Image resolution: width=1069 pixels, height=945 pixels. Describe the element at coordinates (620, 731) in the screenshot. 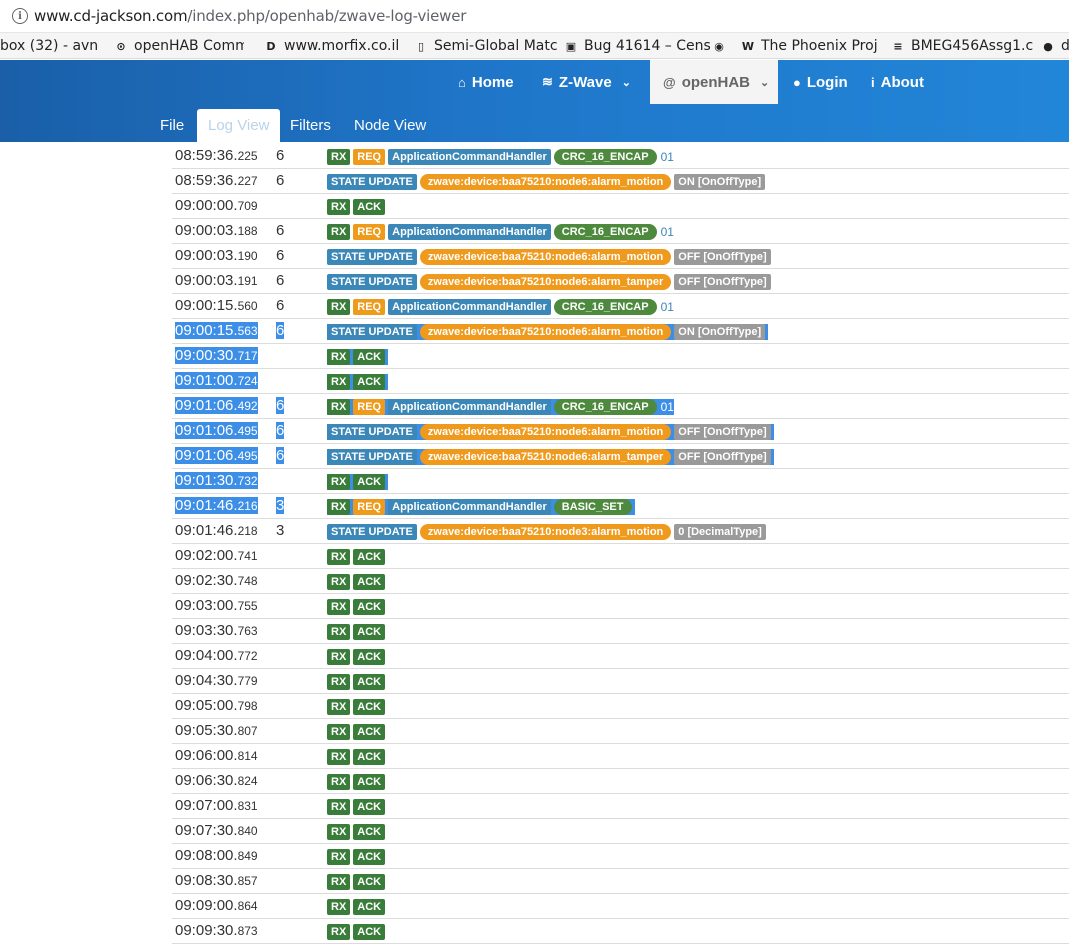

I see `log-row: 09:05:30.807 RX ACK` at that location.